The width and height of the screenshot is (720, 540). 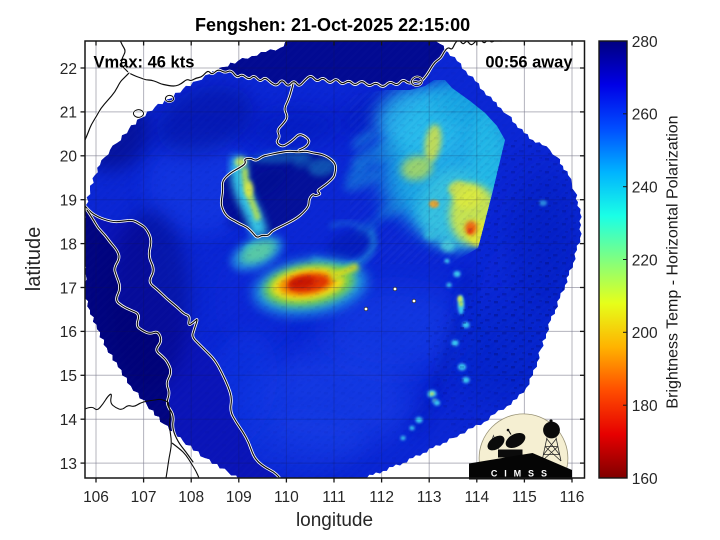 What do you see at coordinates (645, 333) in the screenshot?
I see `svg-text: 200` at bounding box center [645, 333].